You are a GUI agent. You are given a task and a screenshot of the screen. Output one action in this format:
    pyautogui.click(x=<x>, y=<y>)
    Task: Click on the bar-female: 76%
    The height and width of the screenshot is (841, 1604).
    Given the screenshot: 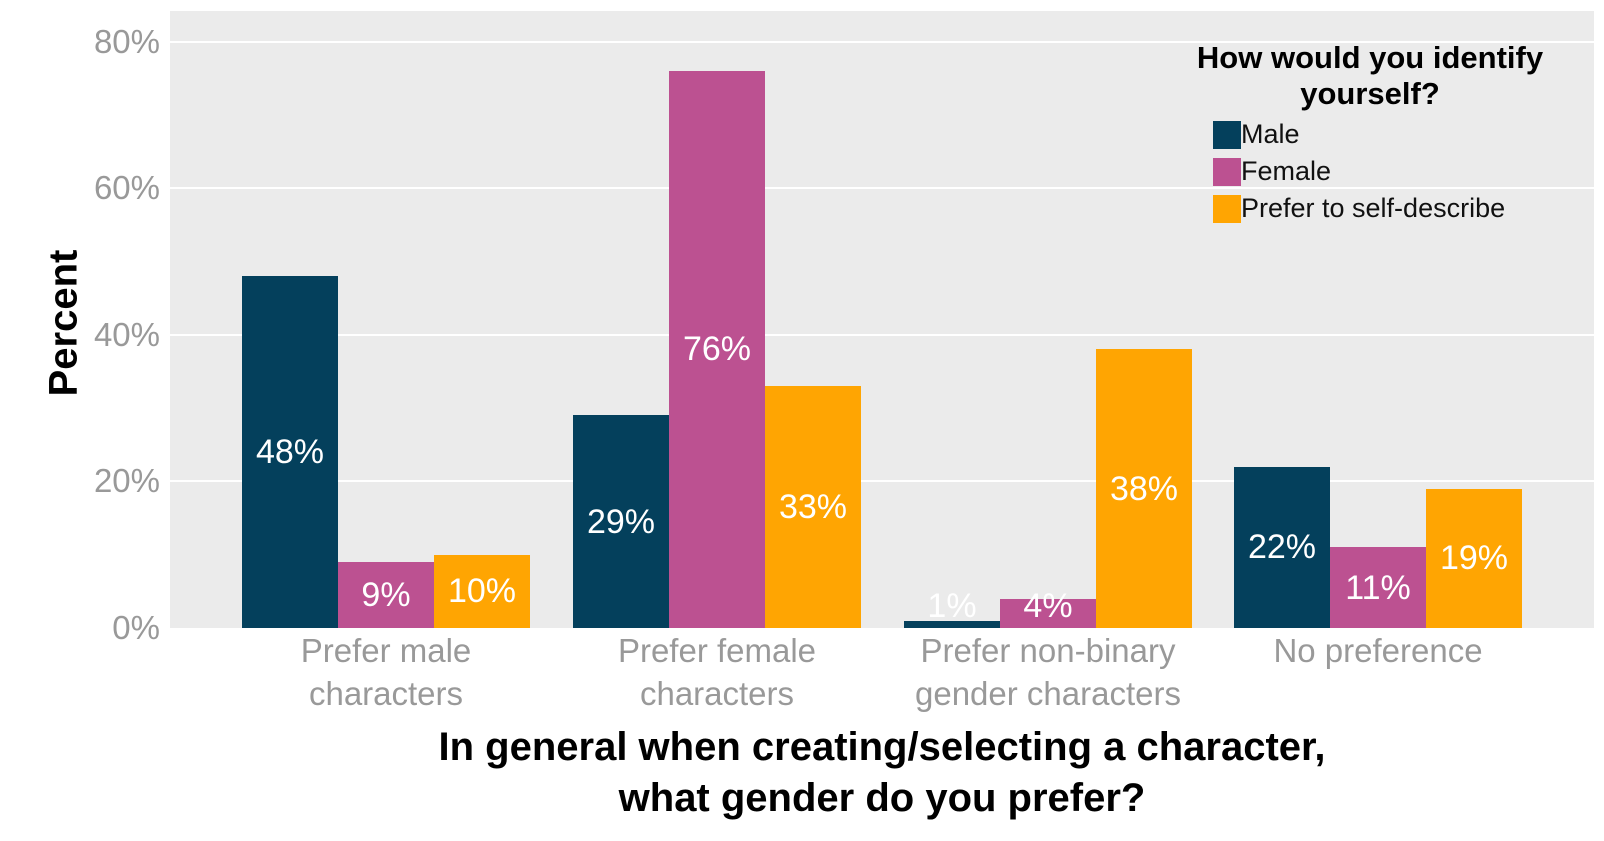 What is the action you would take?
    pyautogui.click(x=717, y=349)
    